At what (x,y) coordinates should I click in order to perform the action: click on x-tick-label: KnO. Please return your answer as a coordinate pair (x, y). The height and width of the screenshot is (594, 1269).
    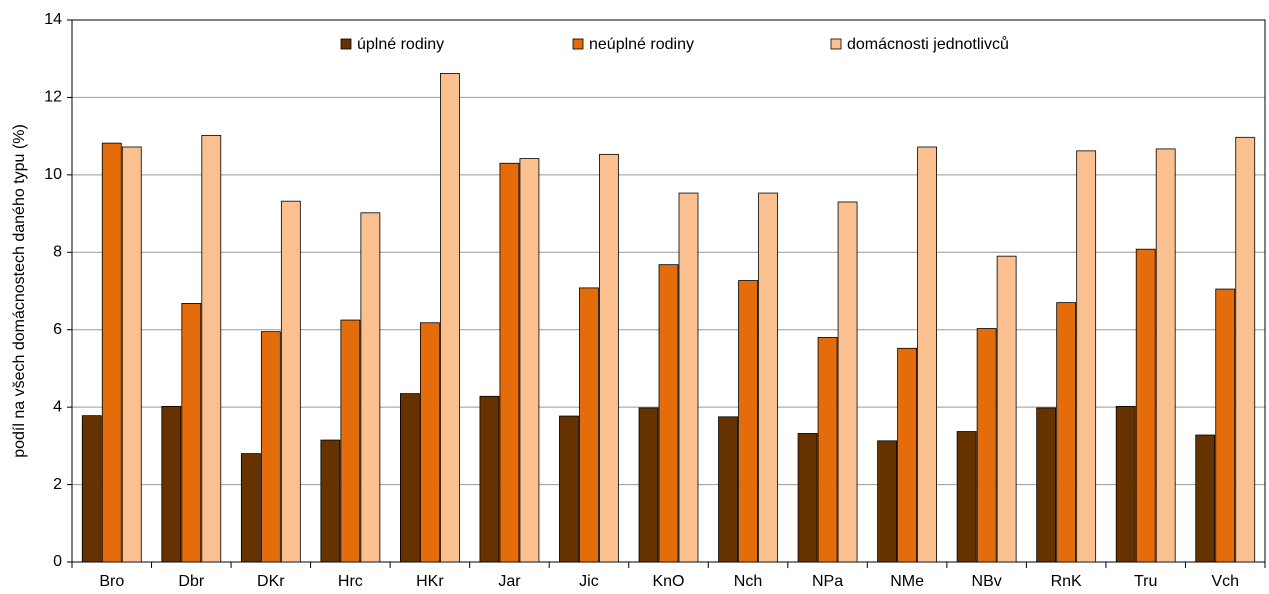
    Looking at the image, I should click on (668, 581).